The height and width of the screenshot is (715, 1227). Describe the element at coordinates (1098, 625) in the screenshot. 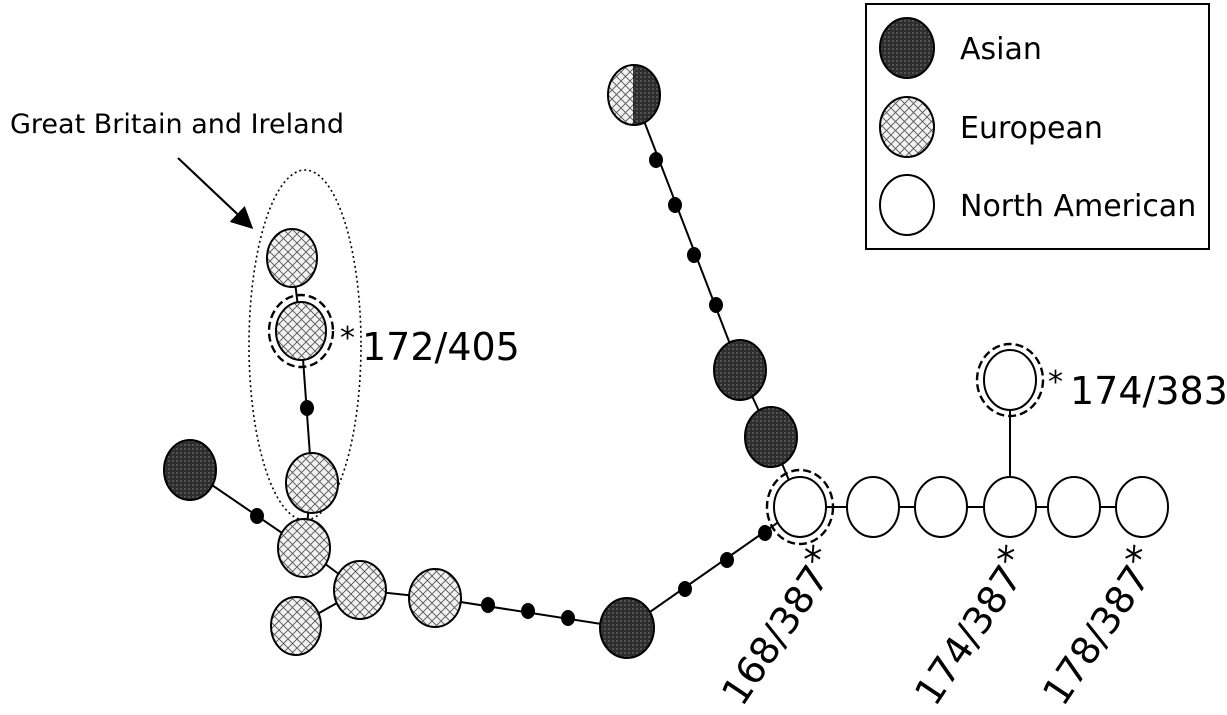

I see `label-178-387: 178/387*` at that location.